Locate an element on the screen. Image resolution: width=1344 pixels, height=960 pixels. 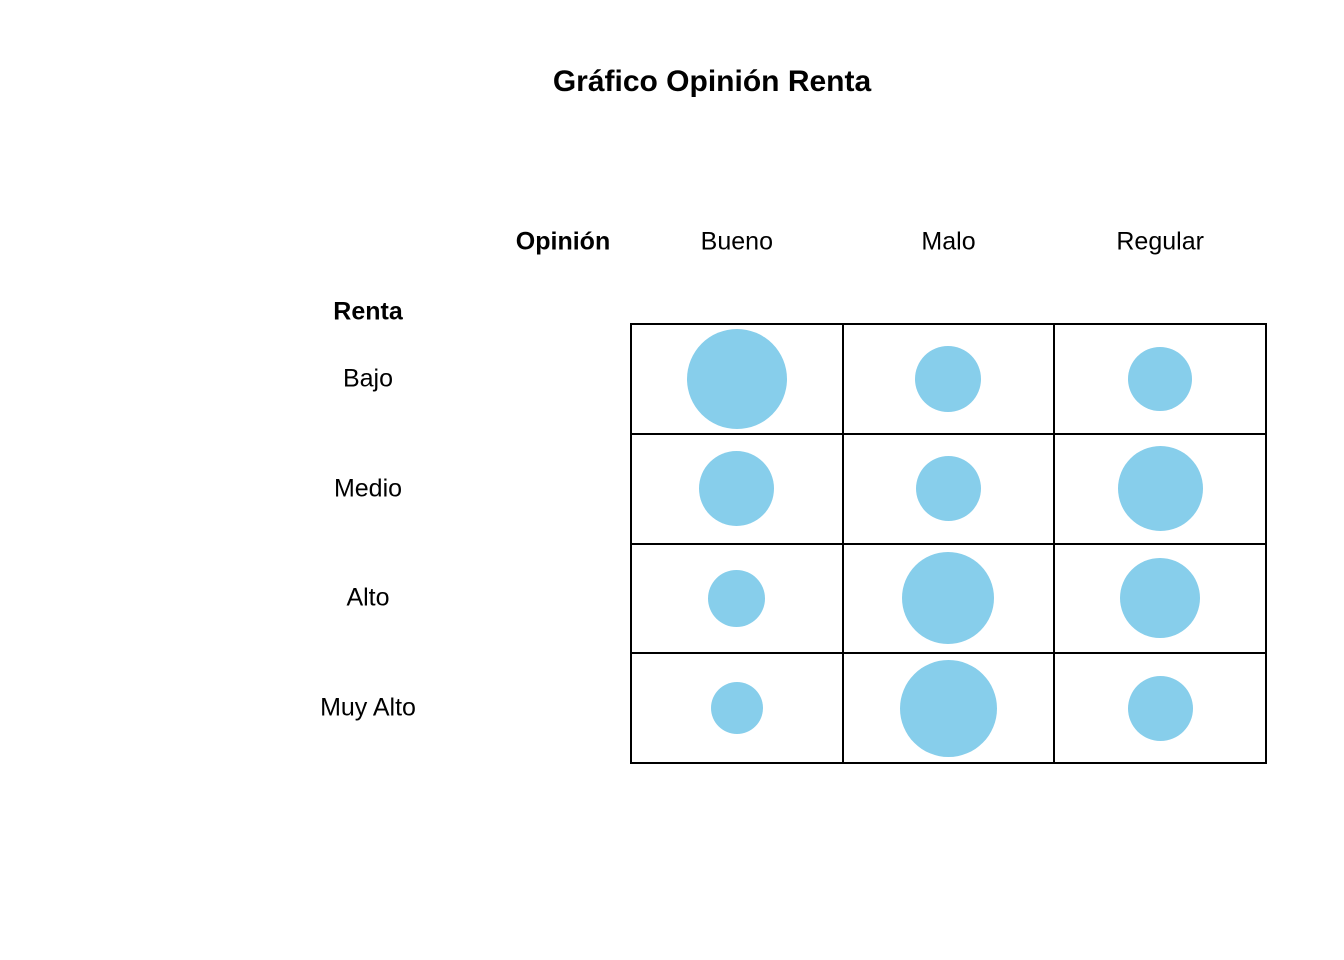
row-dimension-label: Renta is located at coordinates (368, 311).